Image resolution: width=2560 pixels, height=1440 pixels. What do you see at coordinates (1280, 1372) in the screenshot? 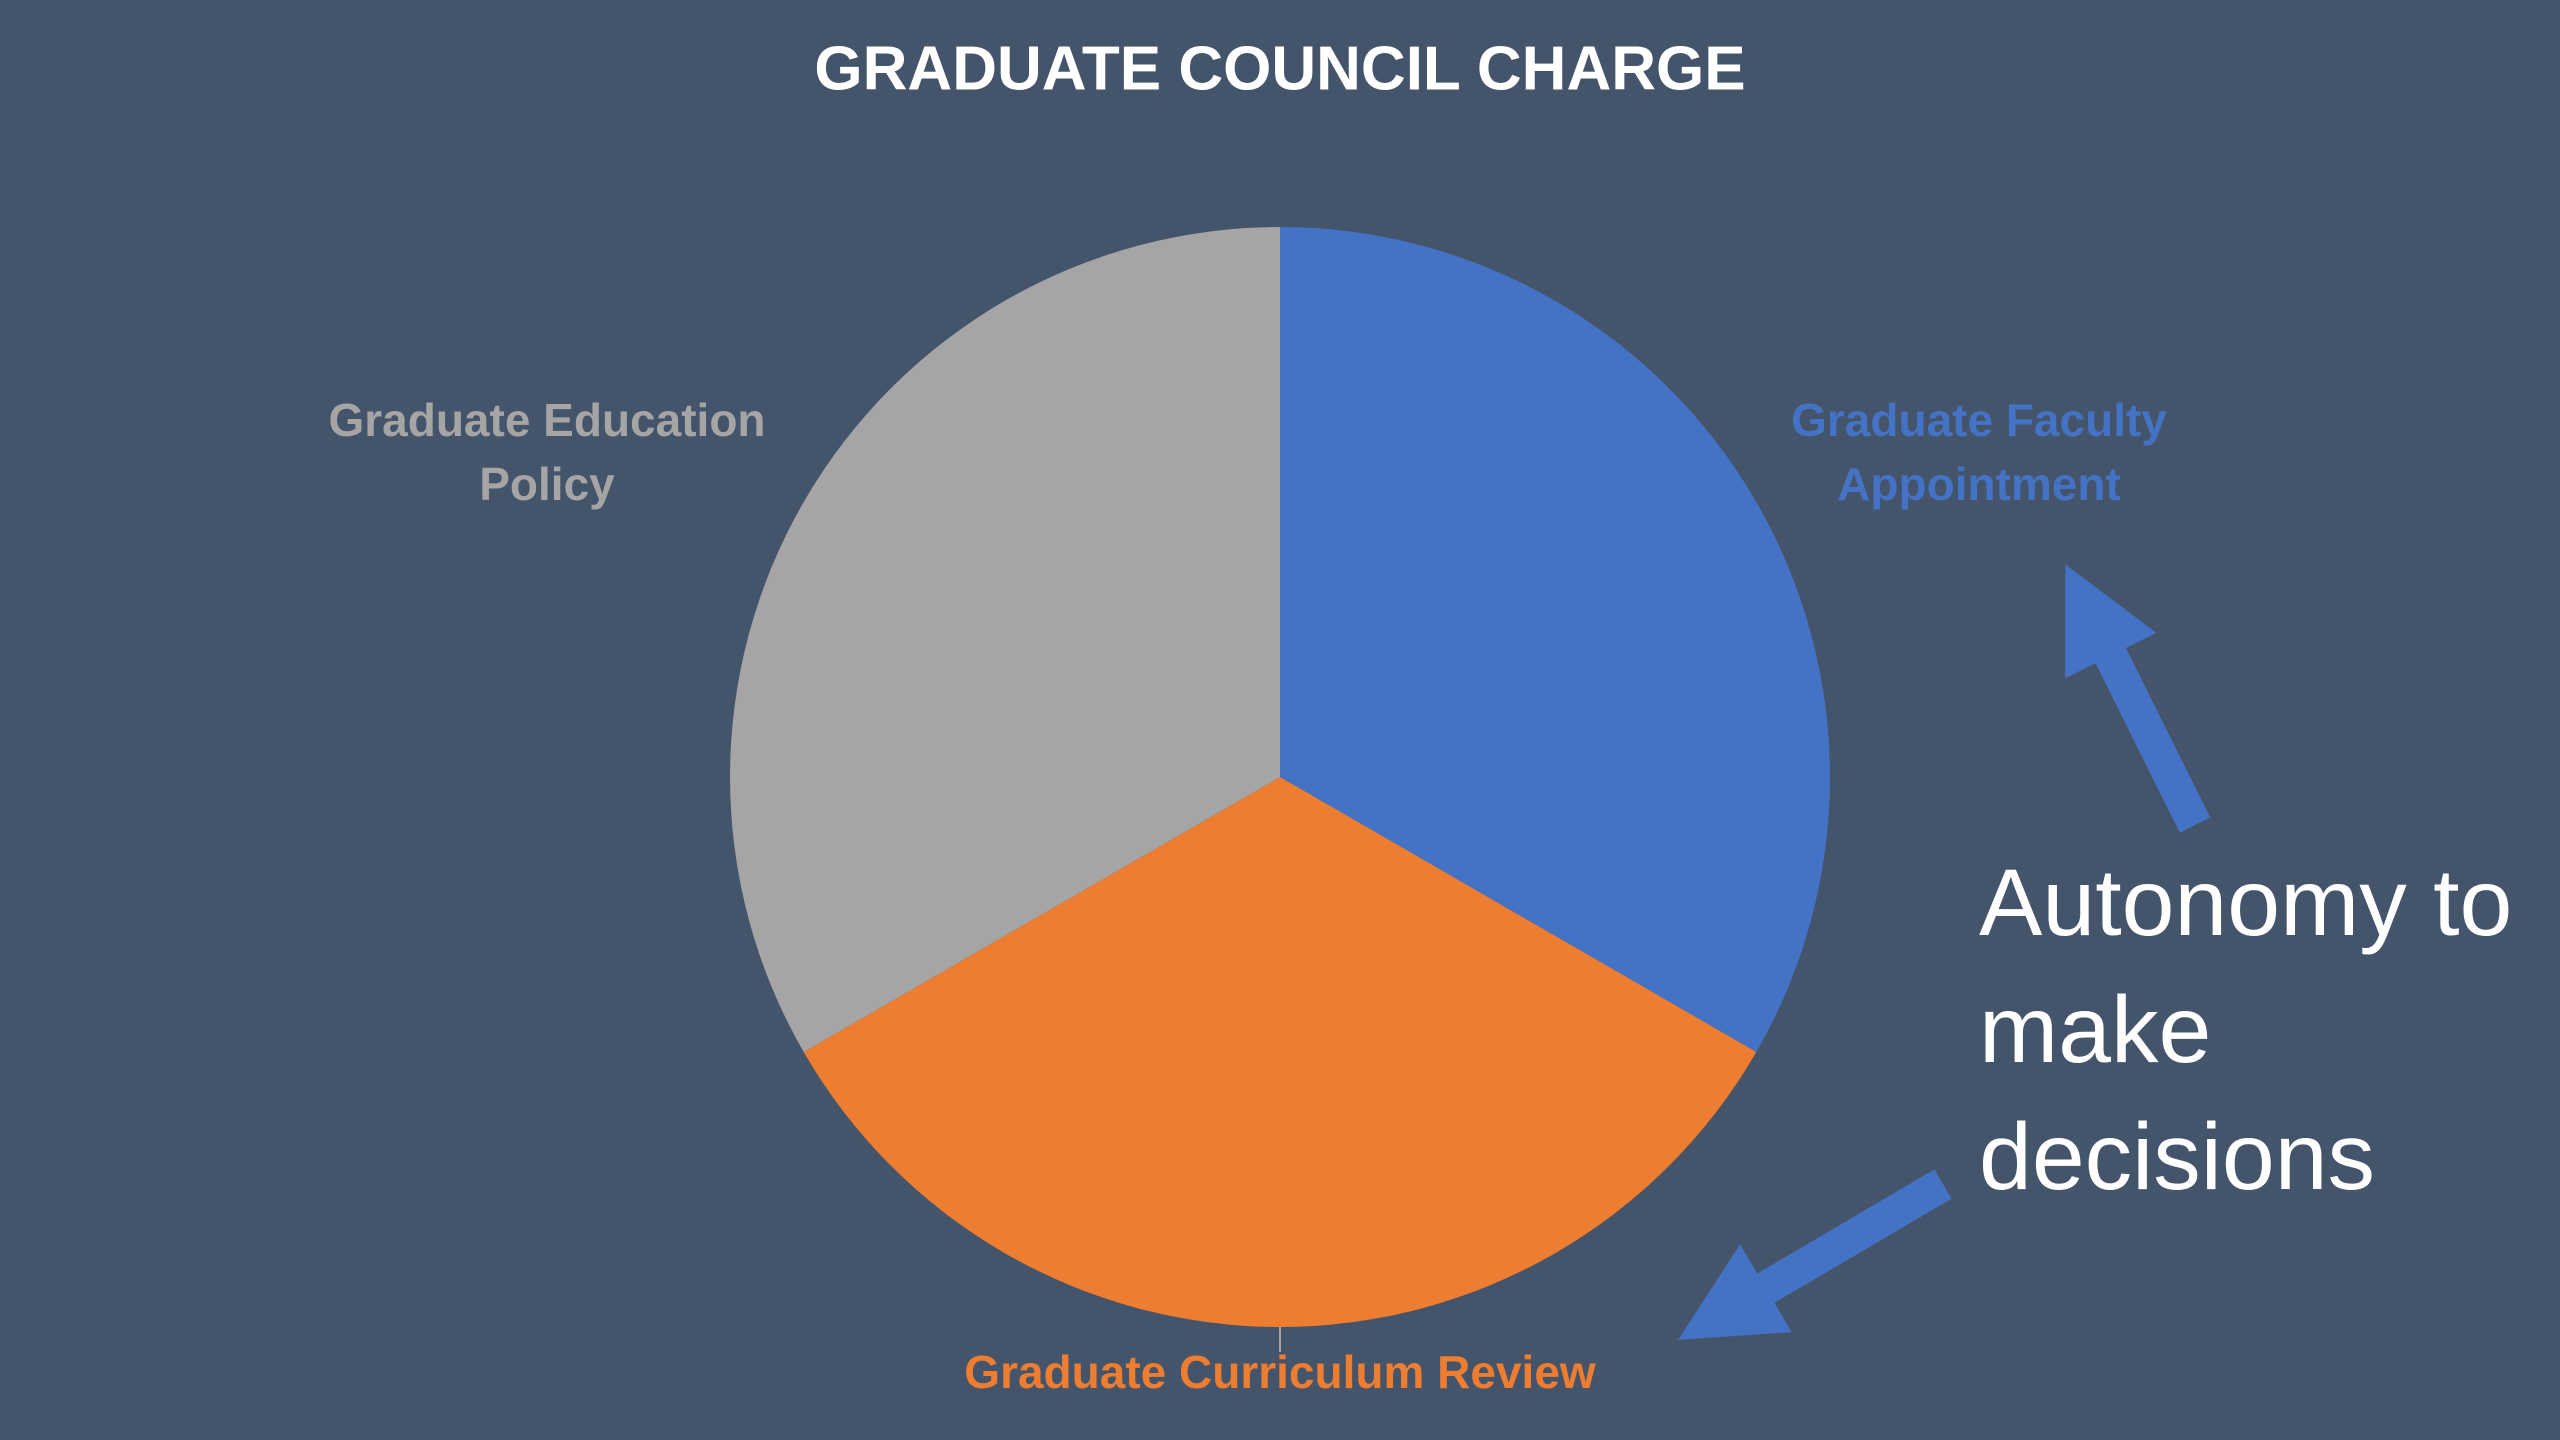
I see `slice-label: Graduate Curriculum Review` at bounding box center [1280, 1372].